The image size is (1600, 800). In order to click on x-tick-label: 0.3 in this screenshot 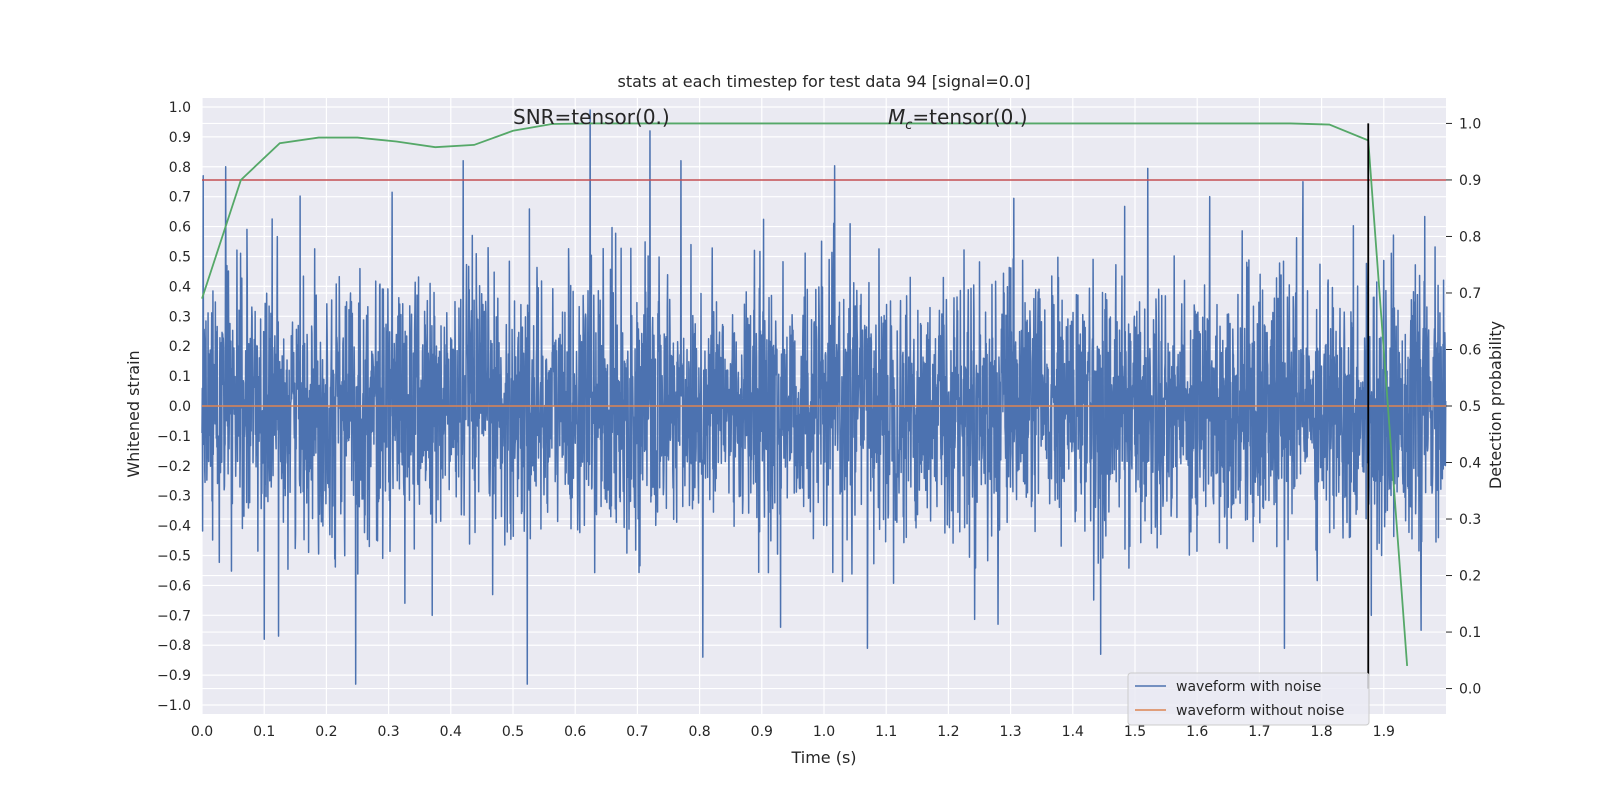, I will do `click(388, 732)`.